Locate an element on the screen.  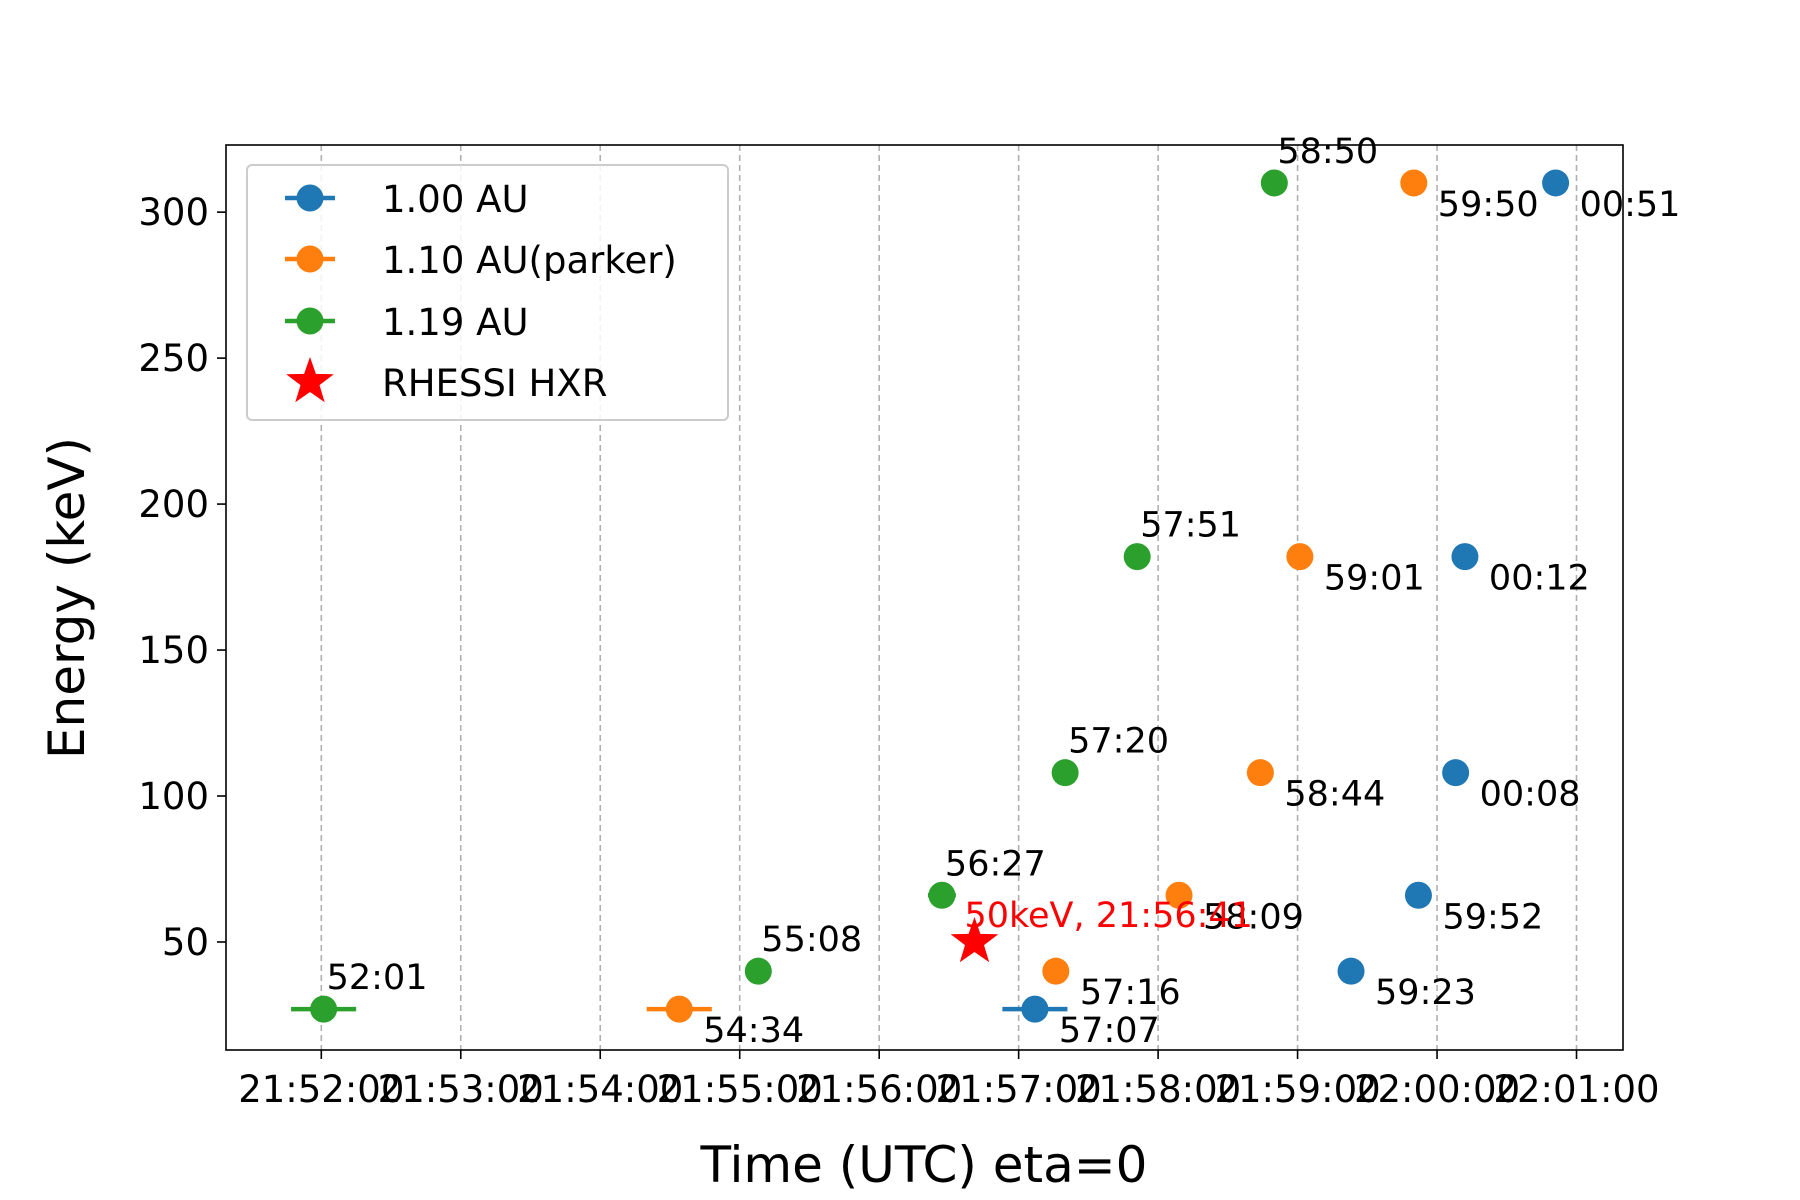
point-label: 58:09 is located at coordinates (1253, 917).